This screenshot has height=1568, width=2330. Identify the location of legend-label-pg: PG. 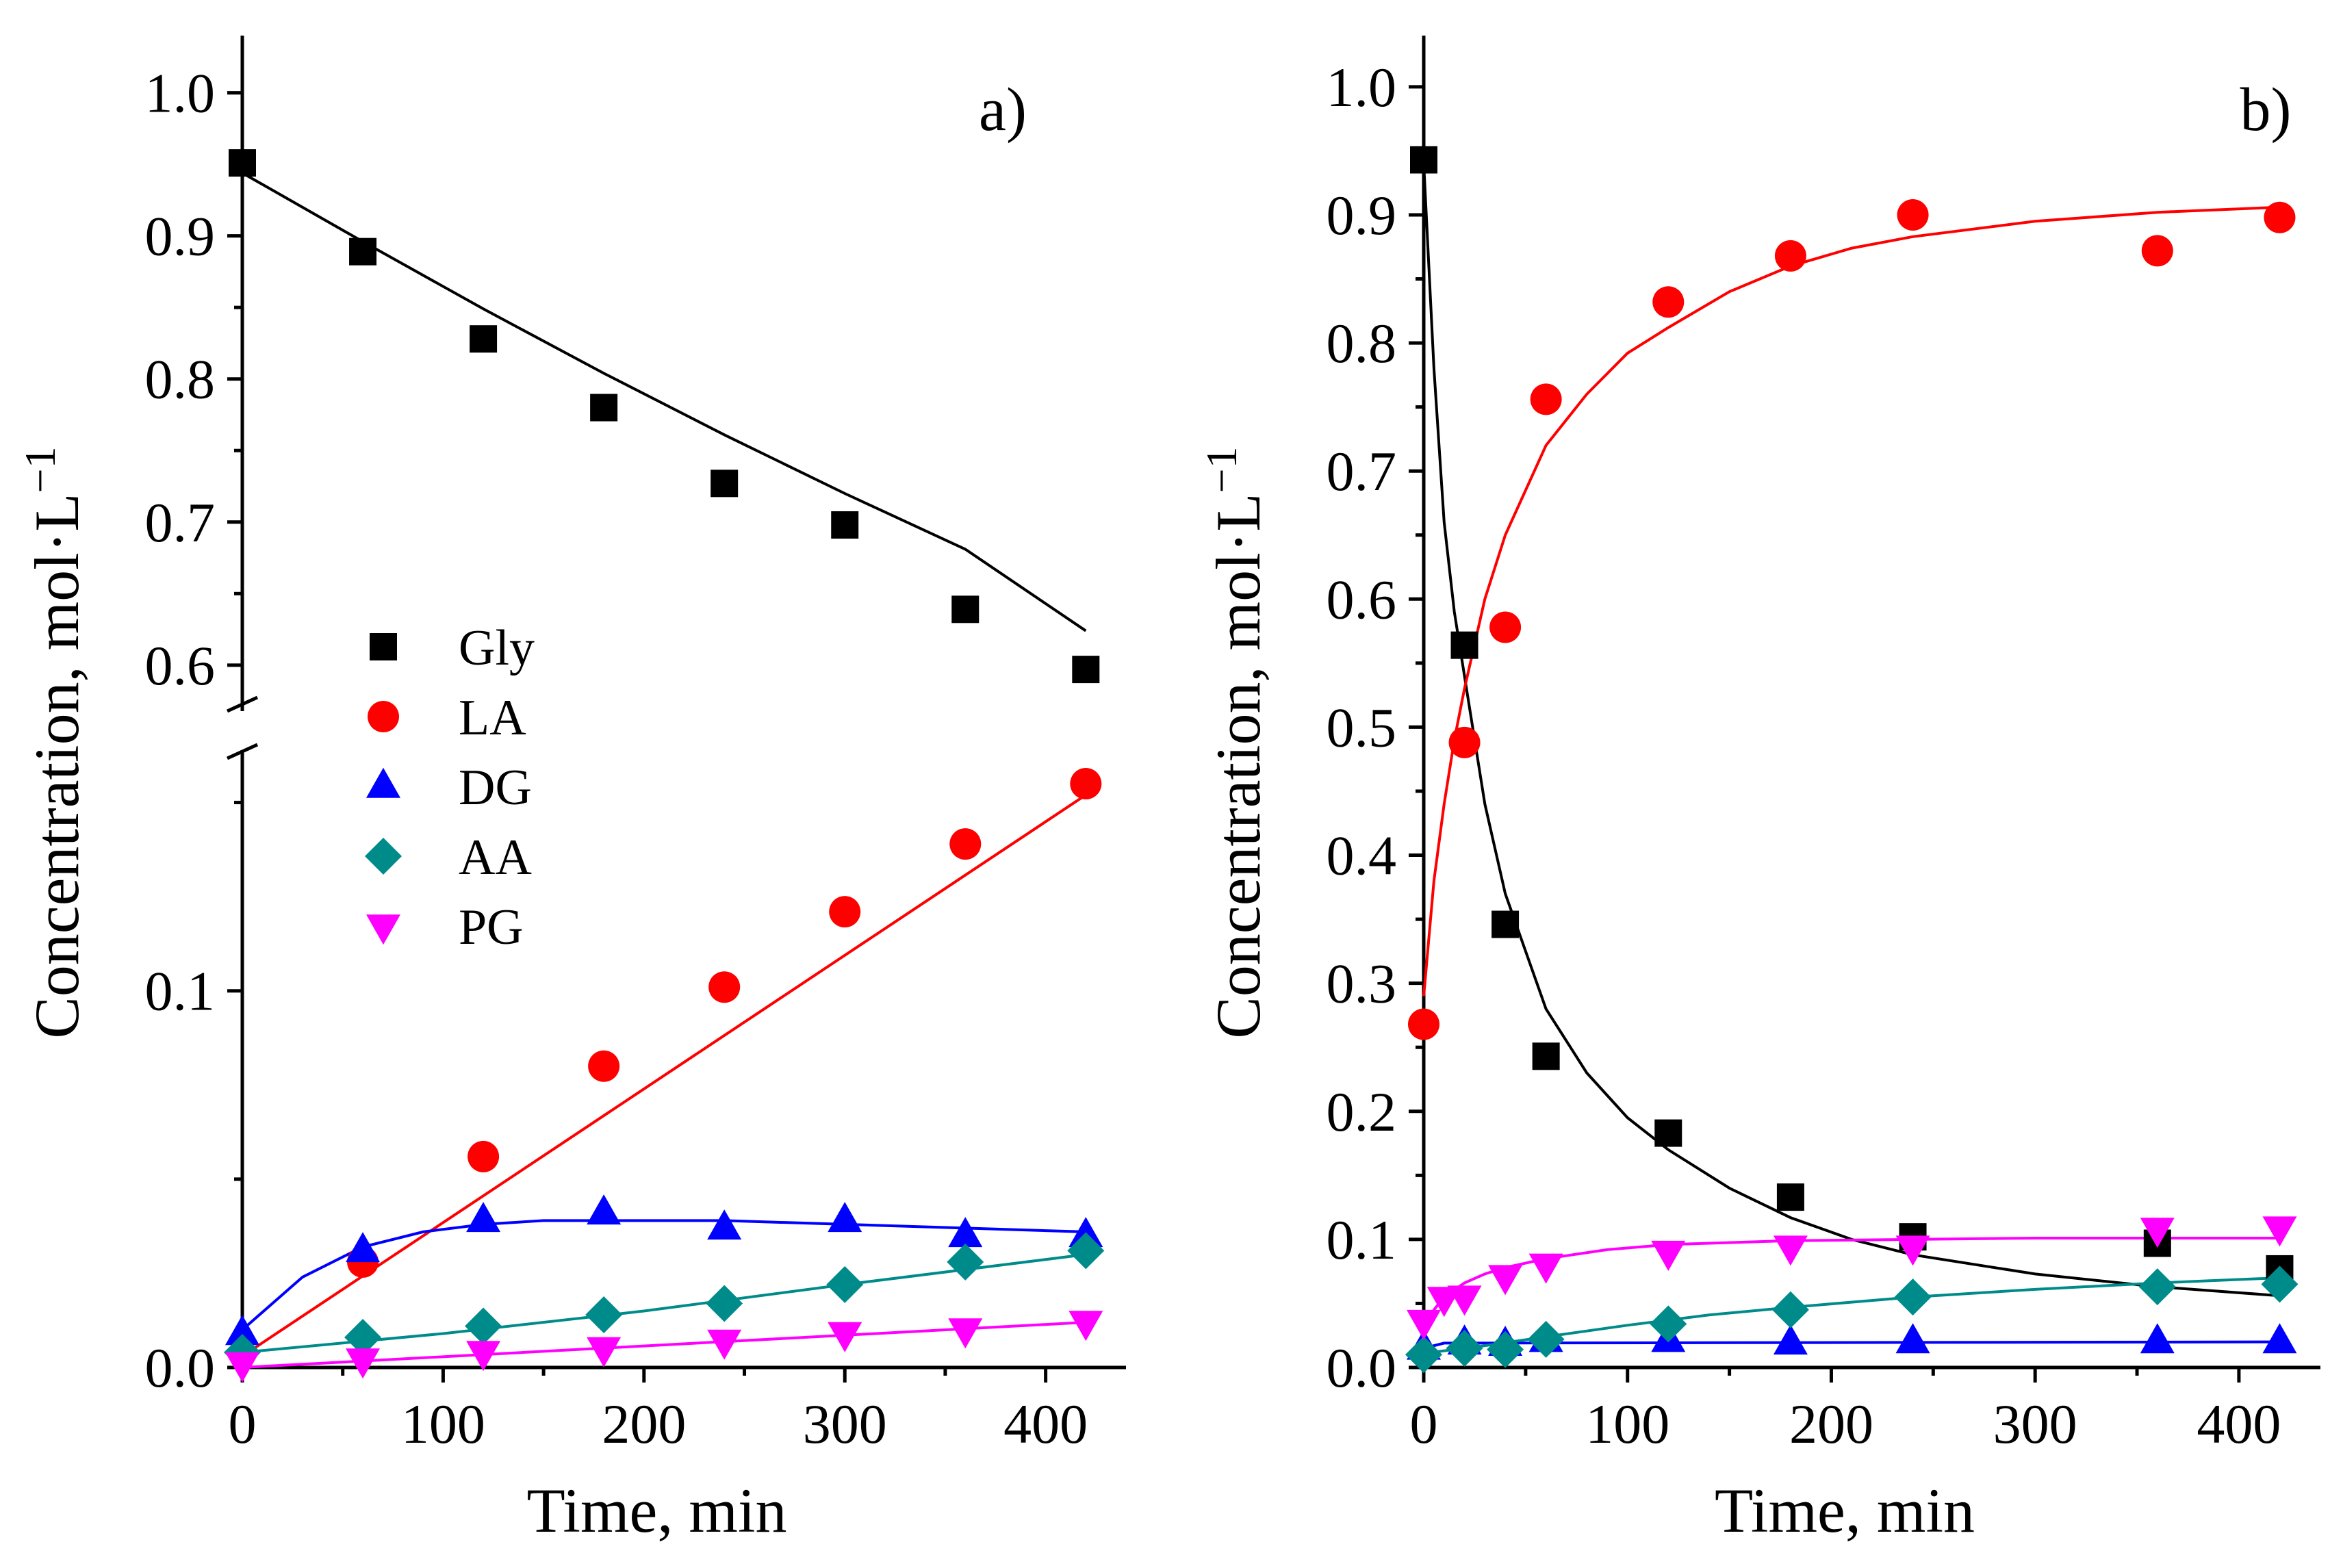
(492, 927).